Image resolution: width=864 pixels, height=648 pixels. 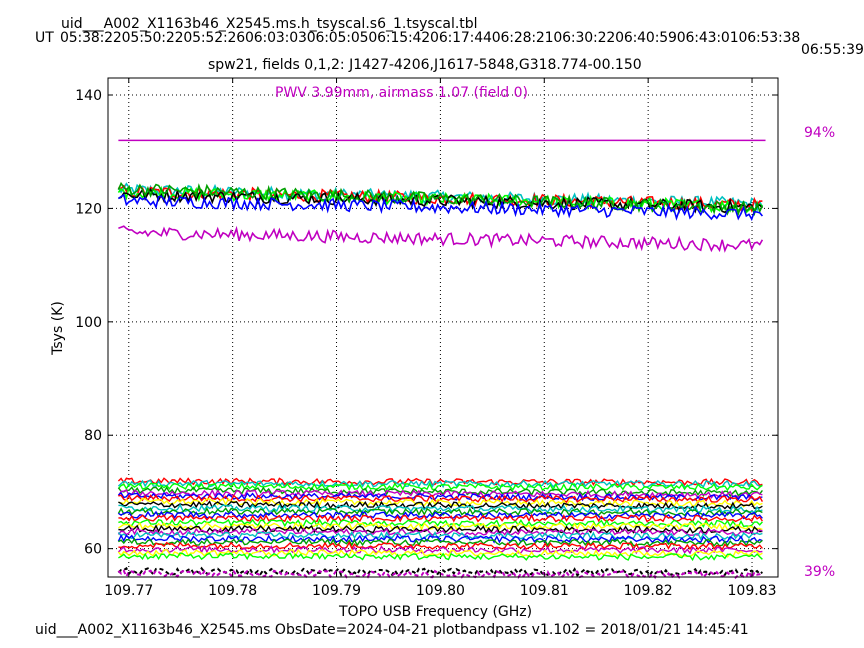 What do you see at coordinates (44, 38) in the screenshot?
I see `ut-prefix: UT` at bounding box center [44, 38].